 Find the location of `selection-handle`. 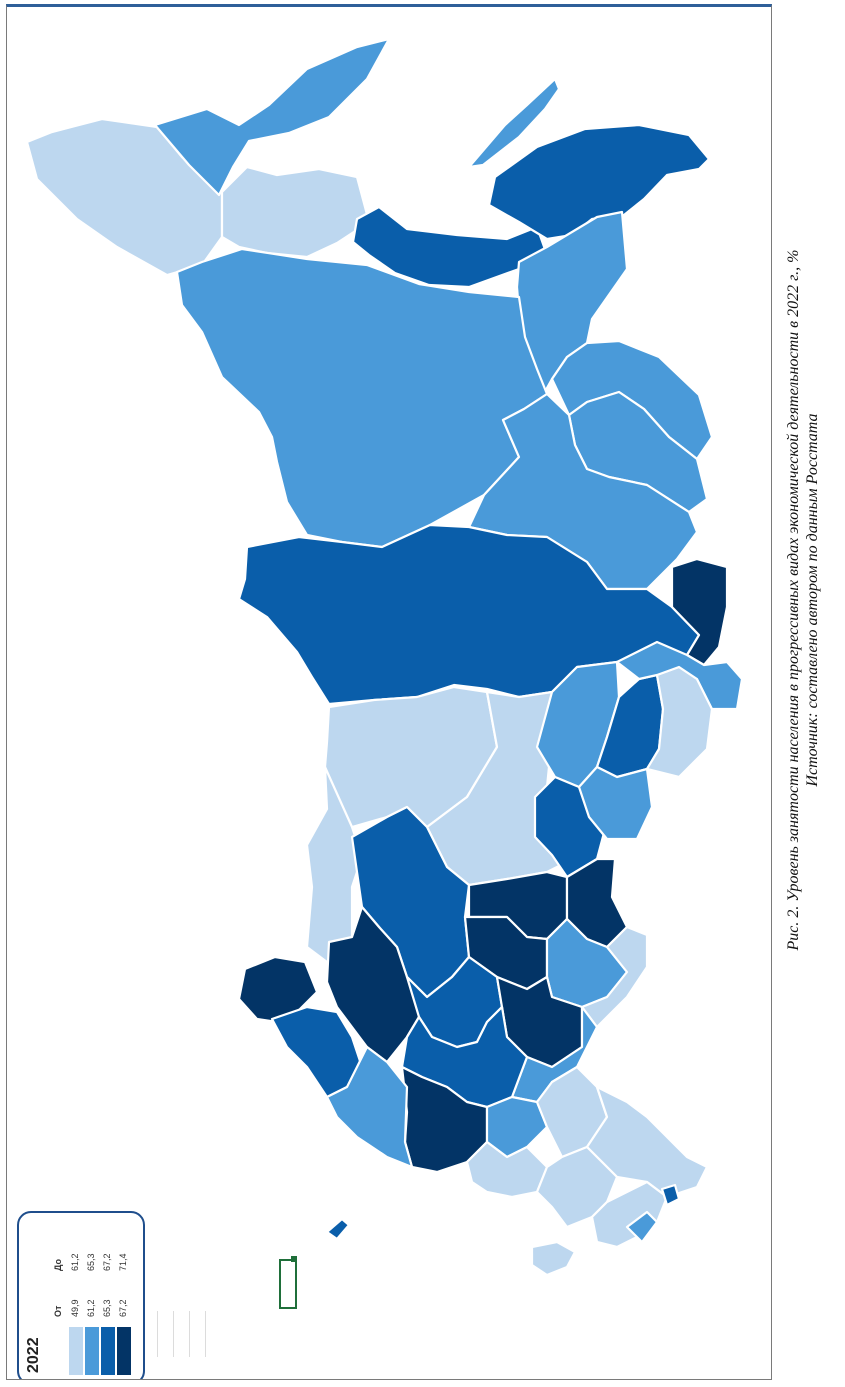

selection-handle is located at coordinates (288, 1284).